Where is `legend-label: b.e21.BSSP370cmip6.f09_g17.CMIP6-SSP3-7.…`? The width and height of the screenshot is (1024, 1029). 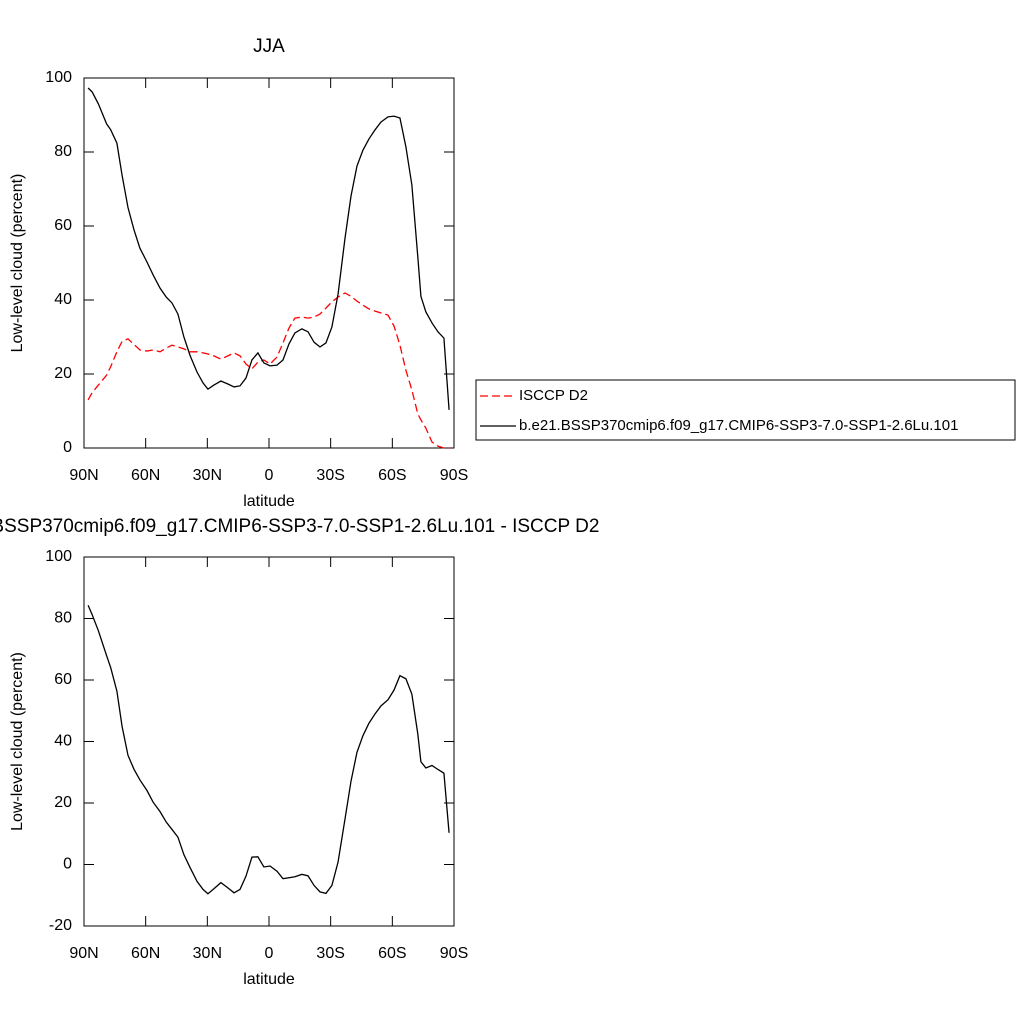 legend-label: b.e21.BSSP370cmip6.f09_g17.CMIP6-SSP3-7.… is located at coordinates (738, 425).